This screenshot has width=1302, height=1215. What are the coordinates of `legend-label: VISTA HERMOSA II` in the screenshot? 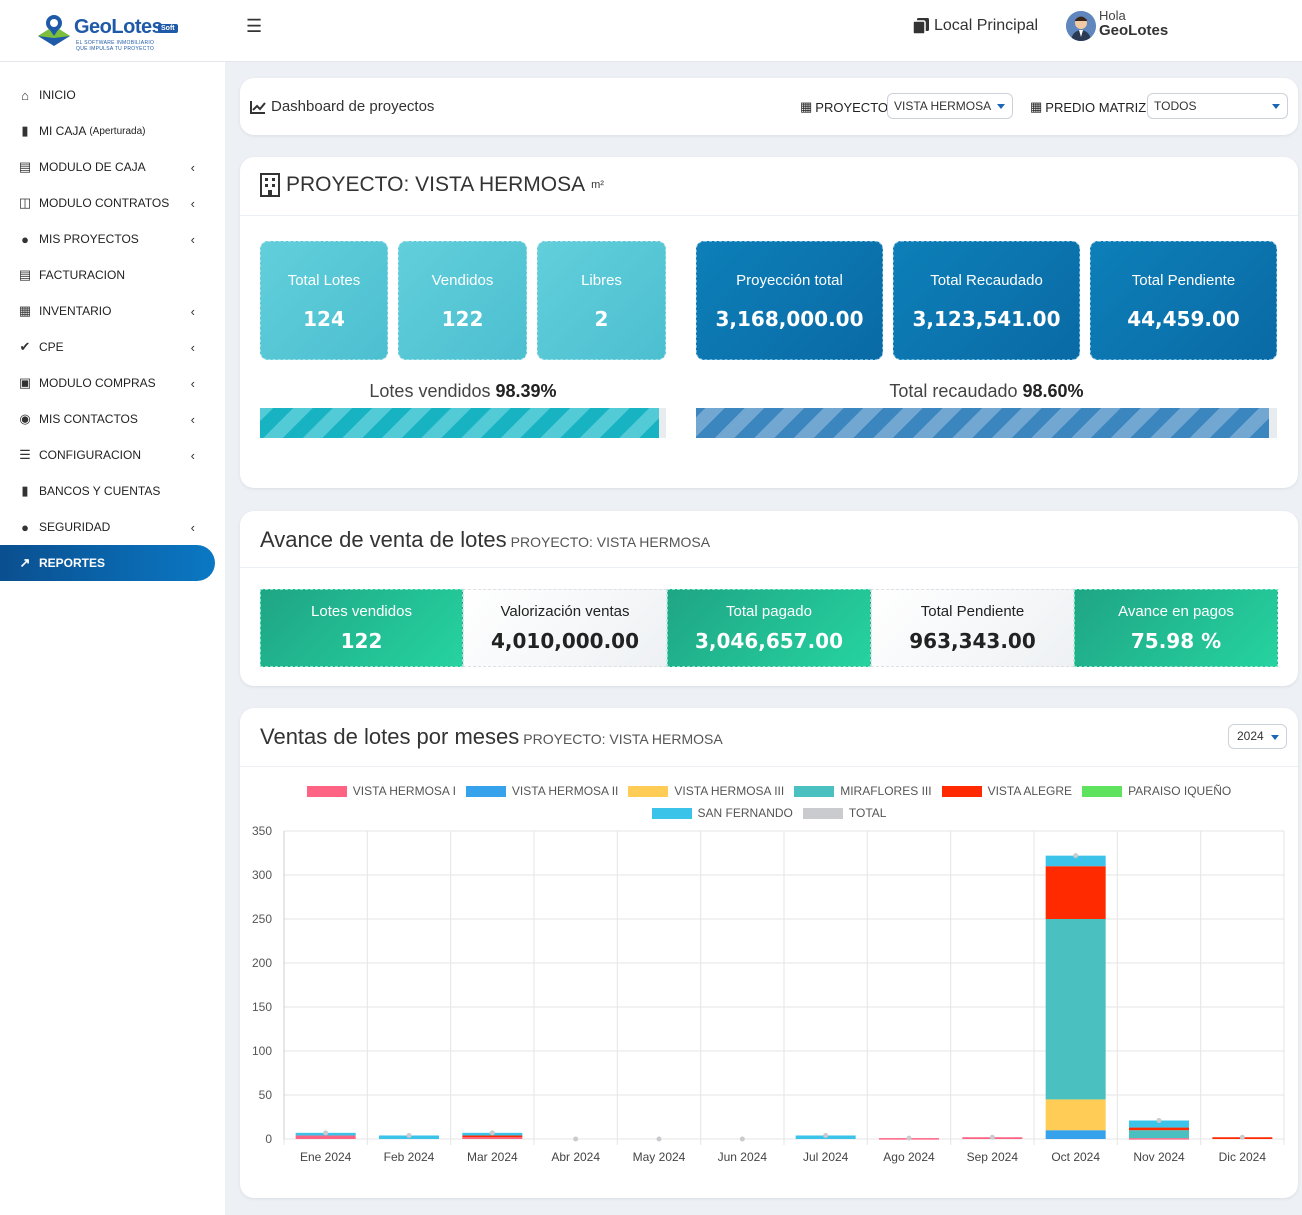 It's located at (565, 791).